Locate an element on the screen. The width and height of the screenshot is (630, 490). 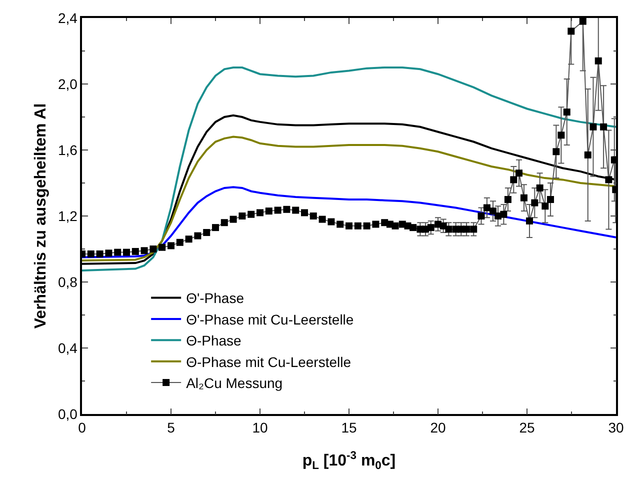
x-tick-label: 25 is located at coordinates (527, 428).